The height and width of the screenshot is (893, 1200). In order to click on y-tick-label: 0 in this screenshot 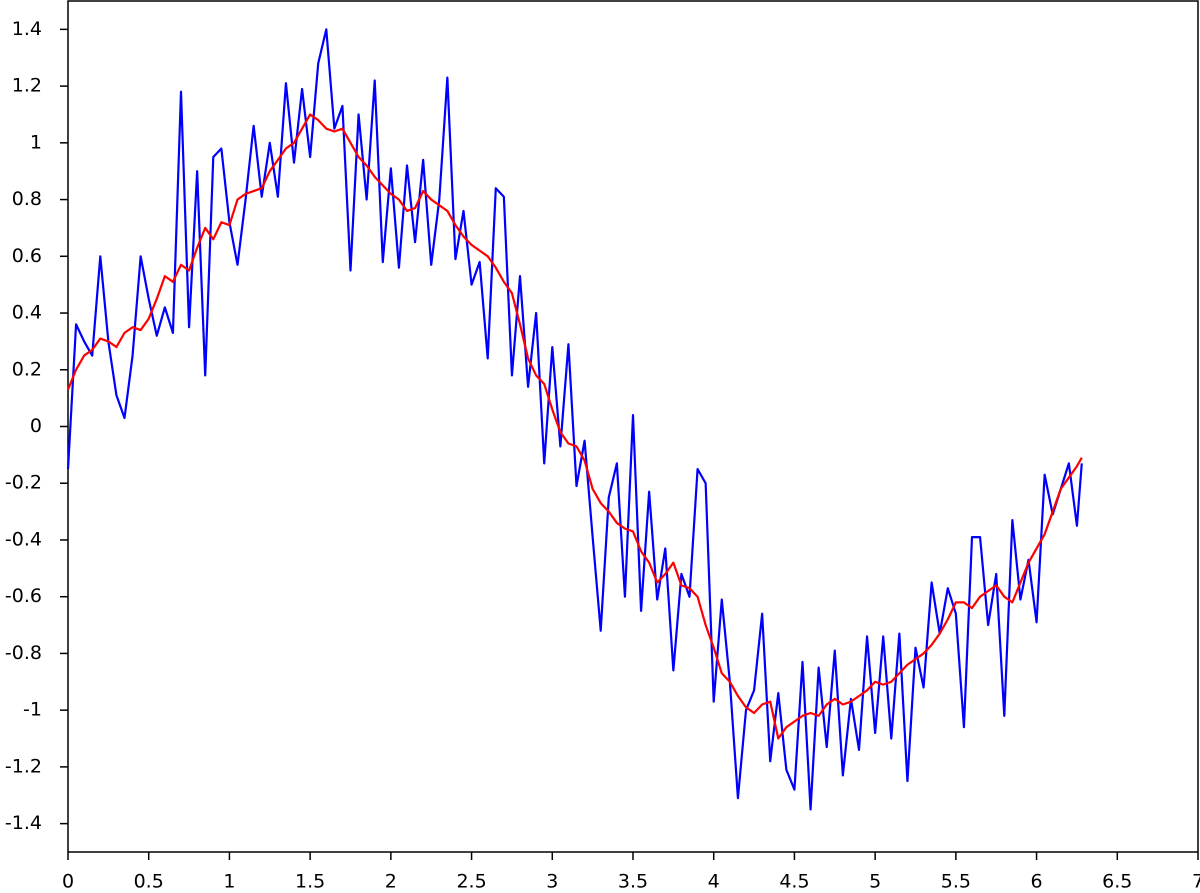, I will do `click(36, 426)`.